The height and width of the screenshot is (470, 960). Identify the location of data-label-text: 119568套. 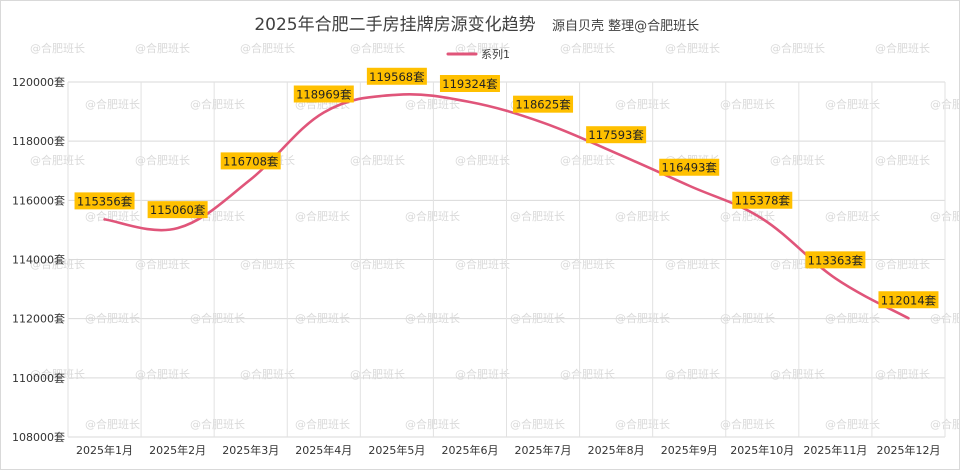
(397, 77).